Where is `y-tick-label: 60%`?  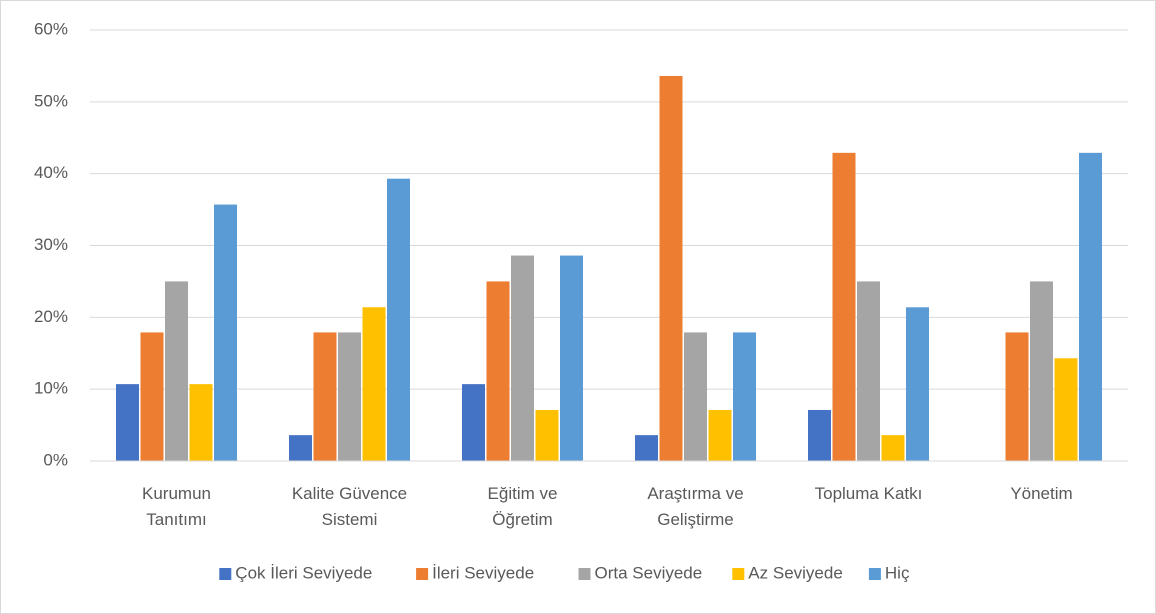 y-tick-label: 60% is located at coordinates (51, 28).